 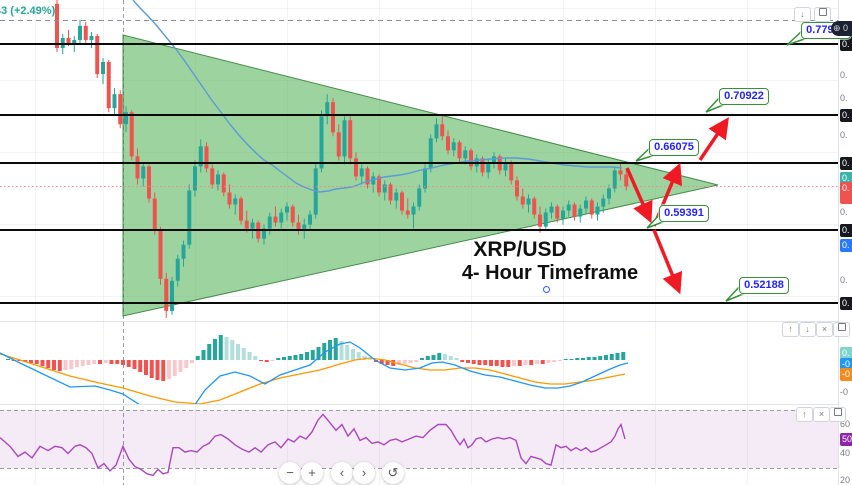 What do you see at coordinates (846, 439) in the screenshot?
I see `rsi-axis-label: 50` at bounding box center [846, 439].